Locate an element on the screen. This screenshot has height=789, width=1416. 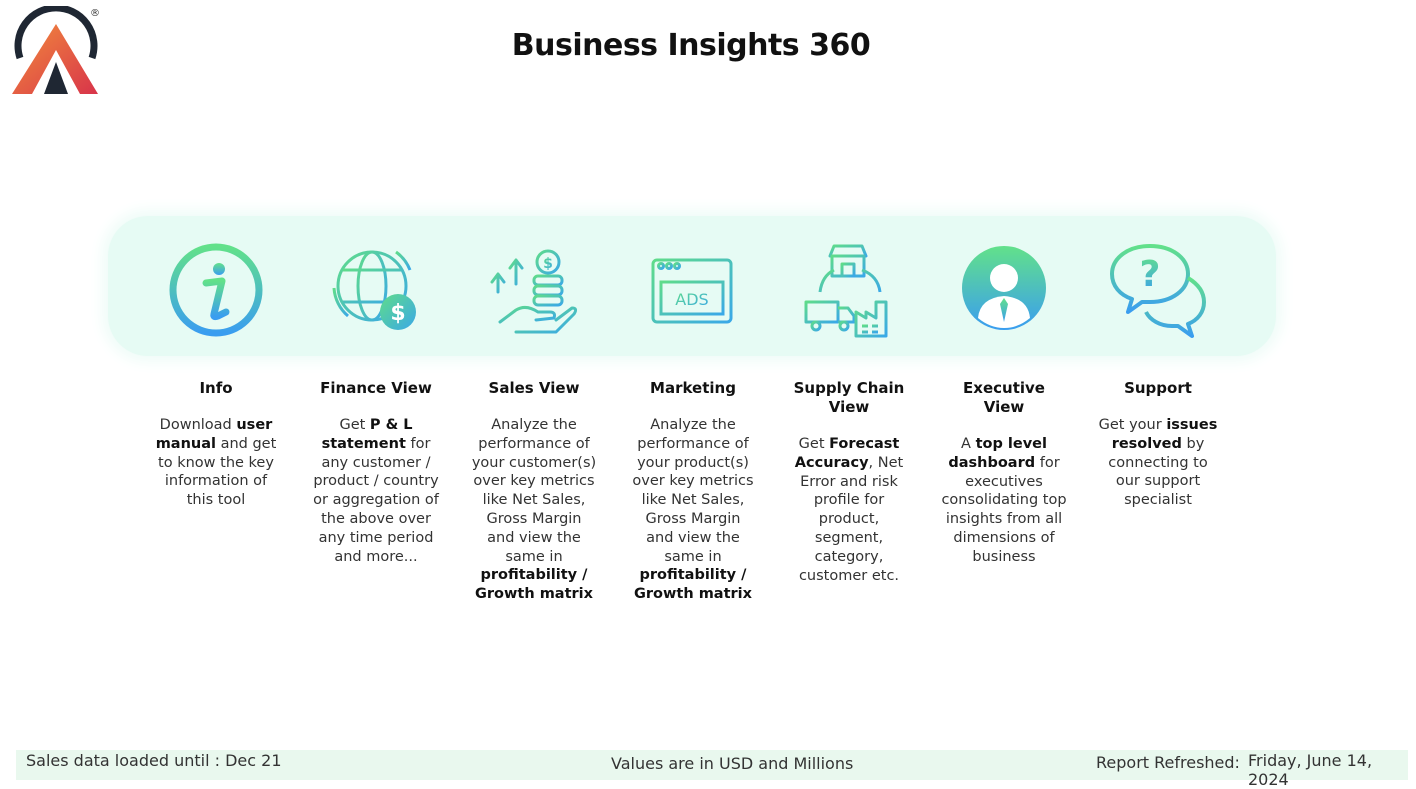
card-title: Executive View is located at coordinates (1004, 397).